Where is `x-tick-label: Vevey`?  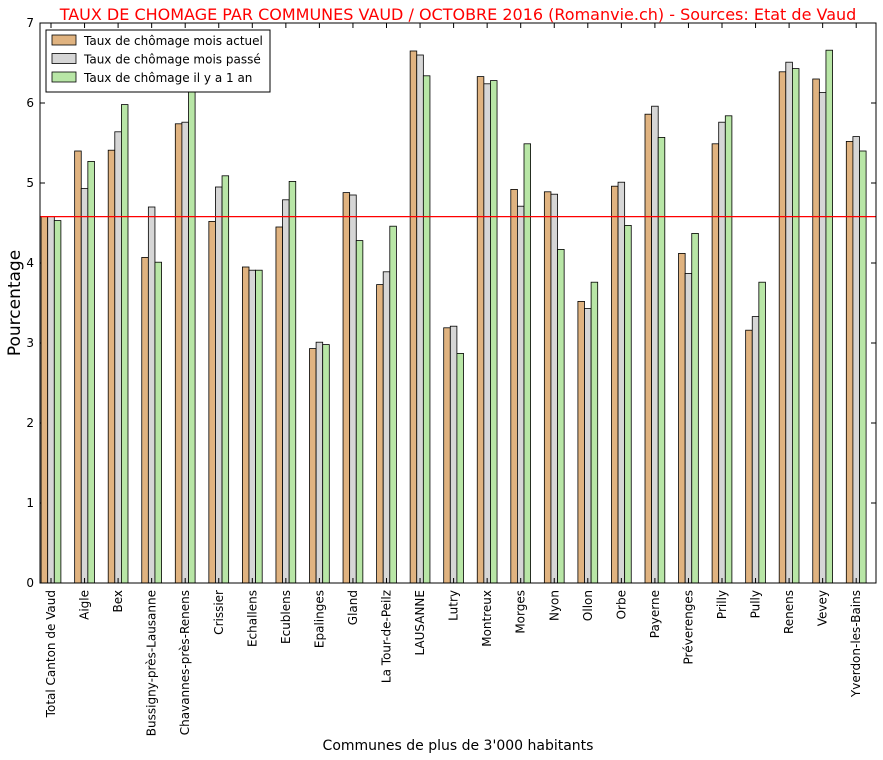
x-tick-label: Vevey is located at coordinates (823, 608).